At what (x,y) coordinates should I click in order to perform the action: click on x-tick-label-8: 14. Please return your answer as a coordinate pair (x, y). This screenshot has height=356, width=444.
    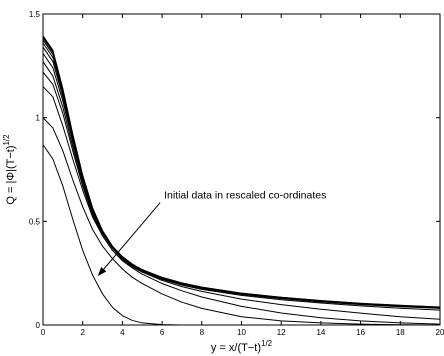
    Looking at the image, I should click on (320, 332).